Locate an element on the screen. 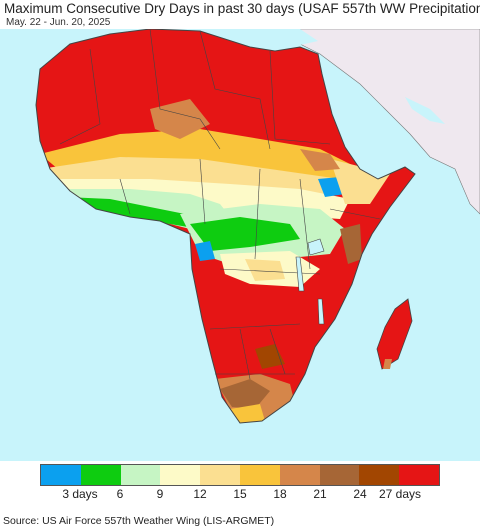 The image size is (480, 530). legend-label: 3 days is located at coordinates (80, 494).